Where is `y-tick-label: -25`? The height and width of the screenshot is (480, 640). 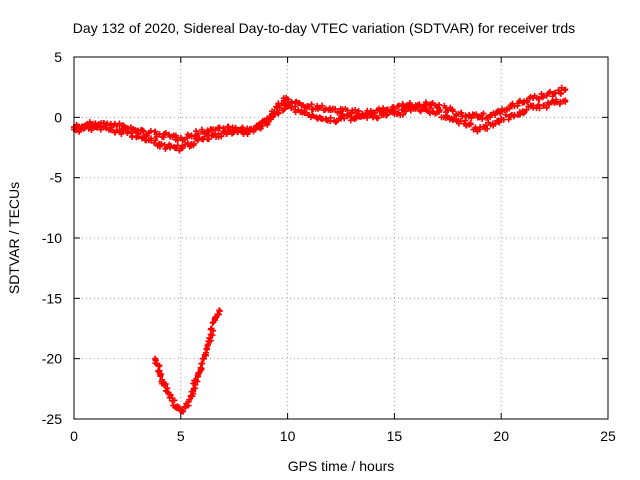
y-tick-label: -25 is located at coordinates (52, 419).